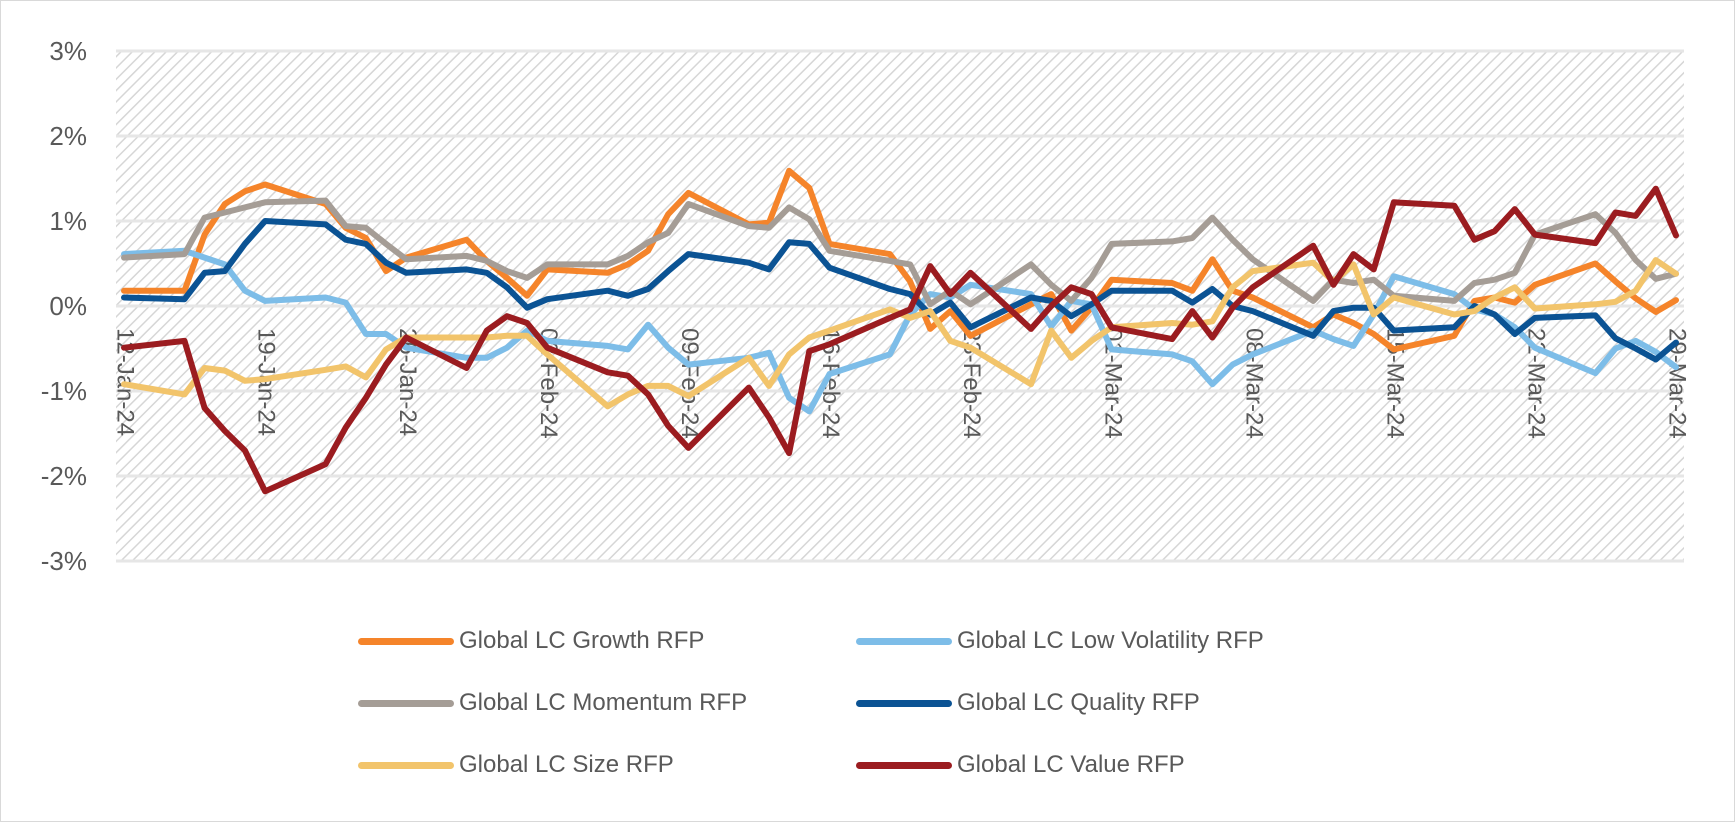 Image resolution: width=1735 pixels, height=822 pixels. Describe the element at coordinates (68, 136) in the screenshot. I see `y-tick-label: 2%` at that location.